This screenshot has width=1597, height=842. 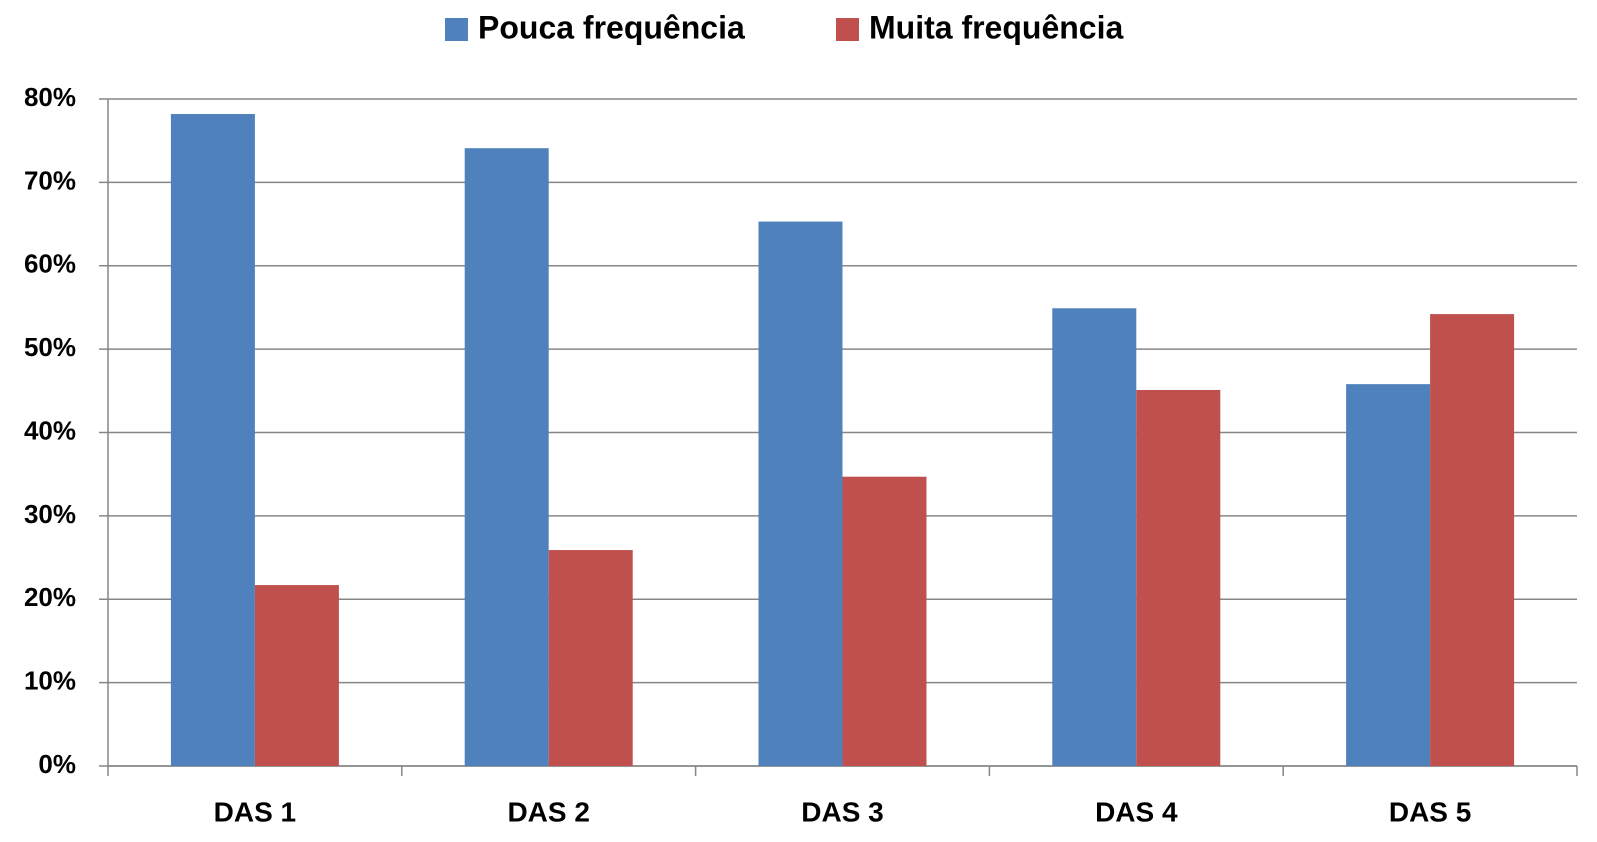 I want to click on y-tick-label: 70%, so click(x=50, y=180).